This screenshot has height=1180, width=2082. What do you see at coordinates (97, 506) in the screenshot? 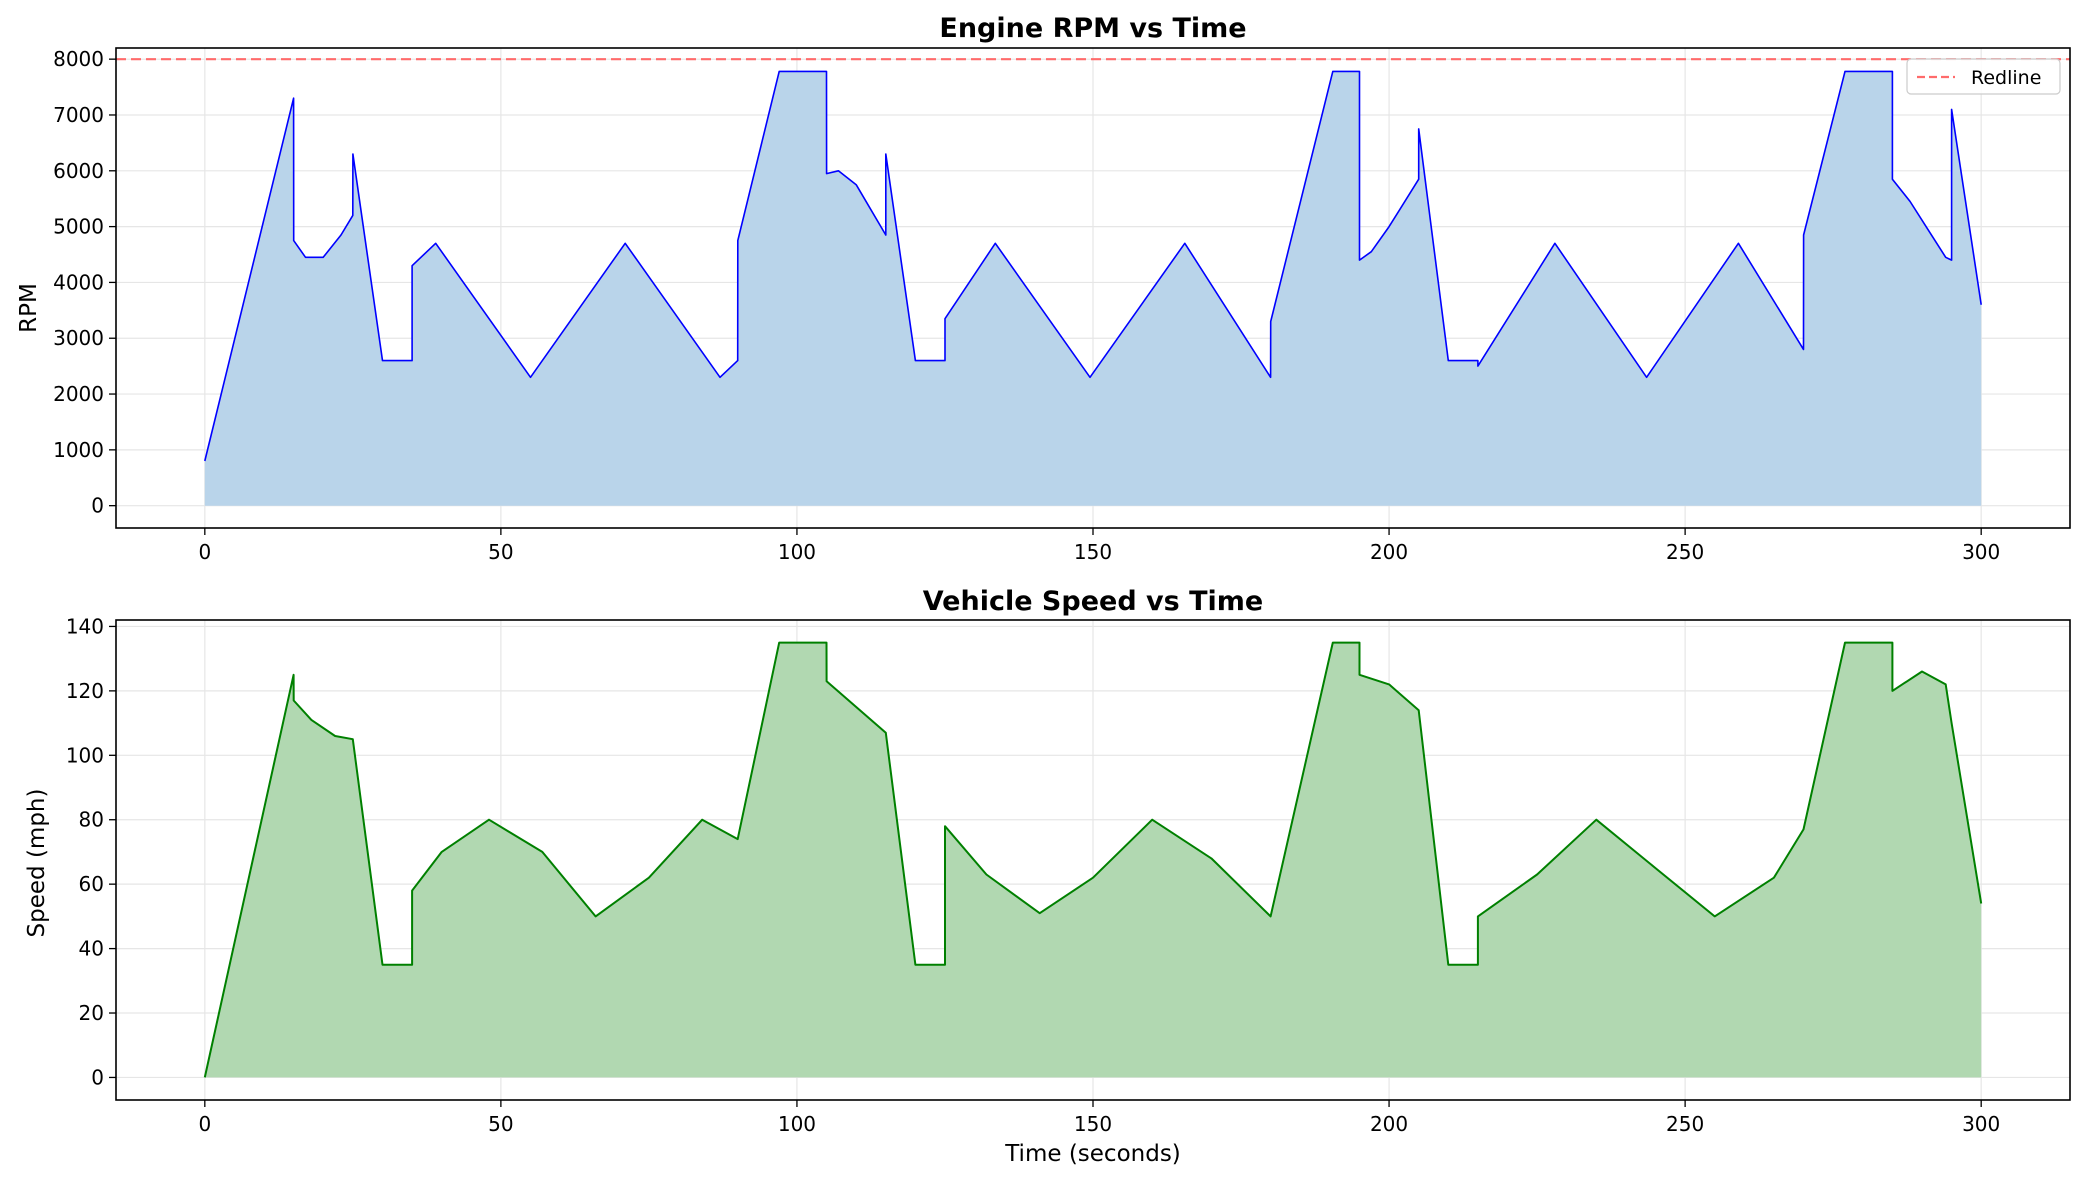
I see `rpm-y-tick-label: 0` at bounding box center [97, 506].